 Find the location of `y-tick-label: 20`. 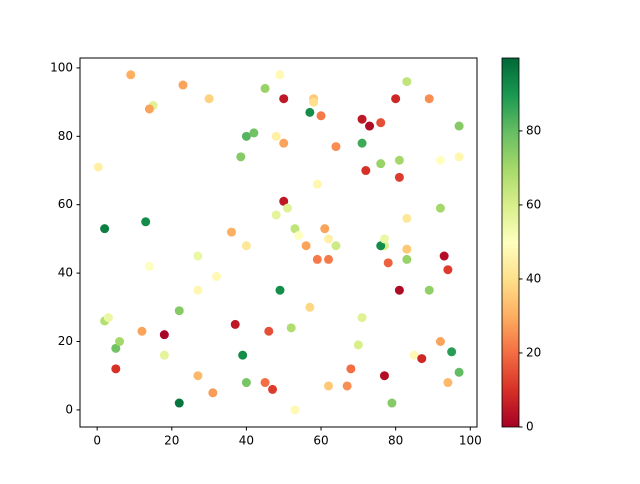

y-tick-label: 20 is located at coordinates (65, 341).